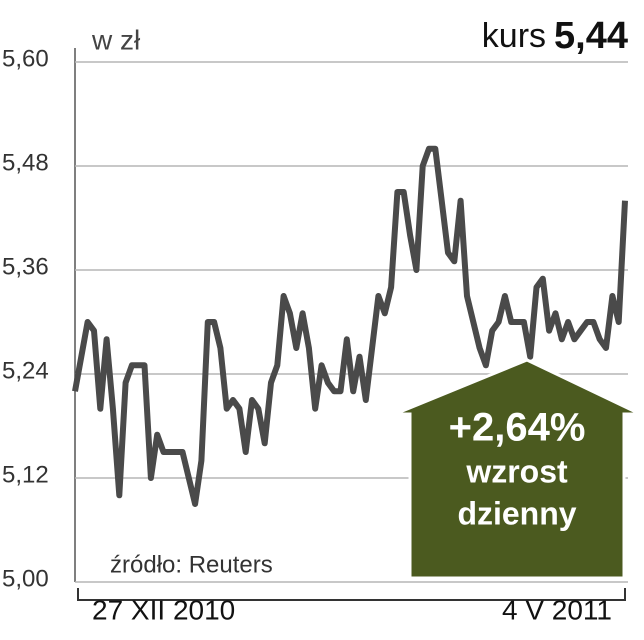  I want to click on price-heading: kurs 5,44, so click(555, 36).